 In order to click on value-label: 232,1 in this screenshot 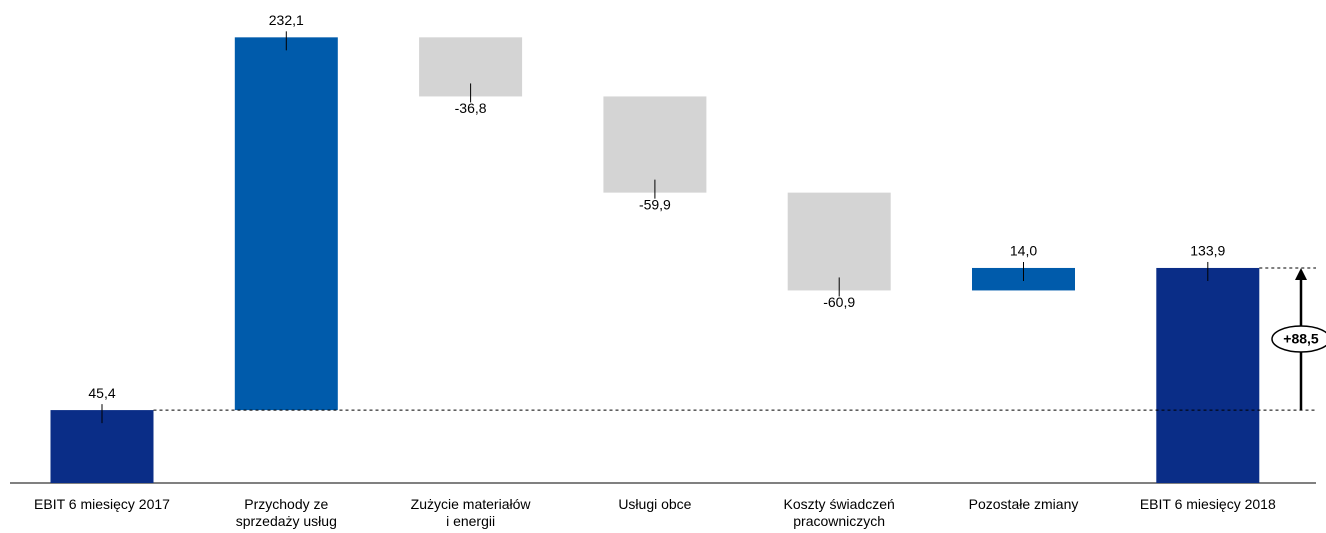, I will do `click(286, 20)`.